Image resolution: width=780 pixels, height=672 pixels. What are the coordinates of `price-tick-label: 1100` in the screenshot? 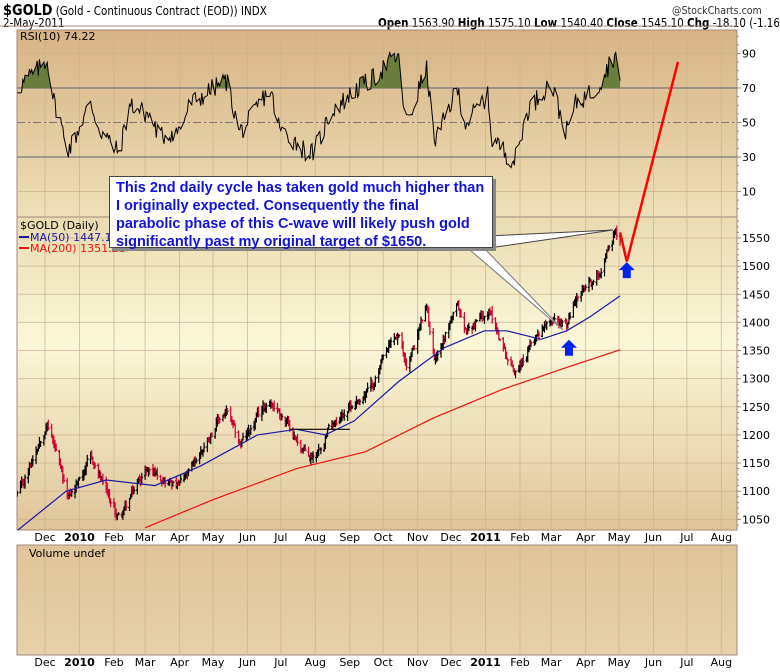 It's located at (756, 491).